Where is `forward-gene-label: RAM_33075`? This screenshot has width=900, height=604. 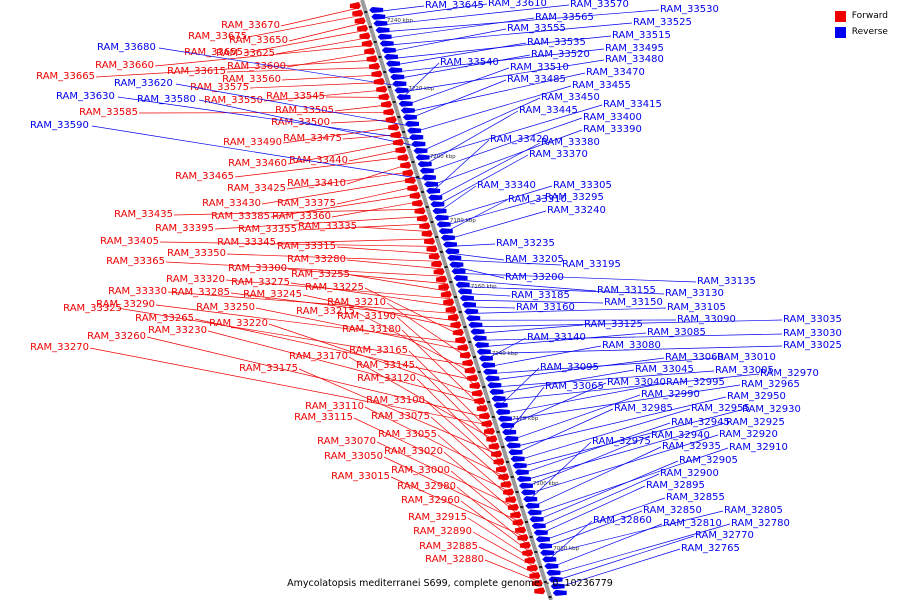
forward-gene-label: RAM_33075 is located at coordinates (400, 416).